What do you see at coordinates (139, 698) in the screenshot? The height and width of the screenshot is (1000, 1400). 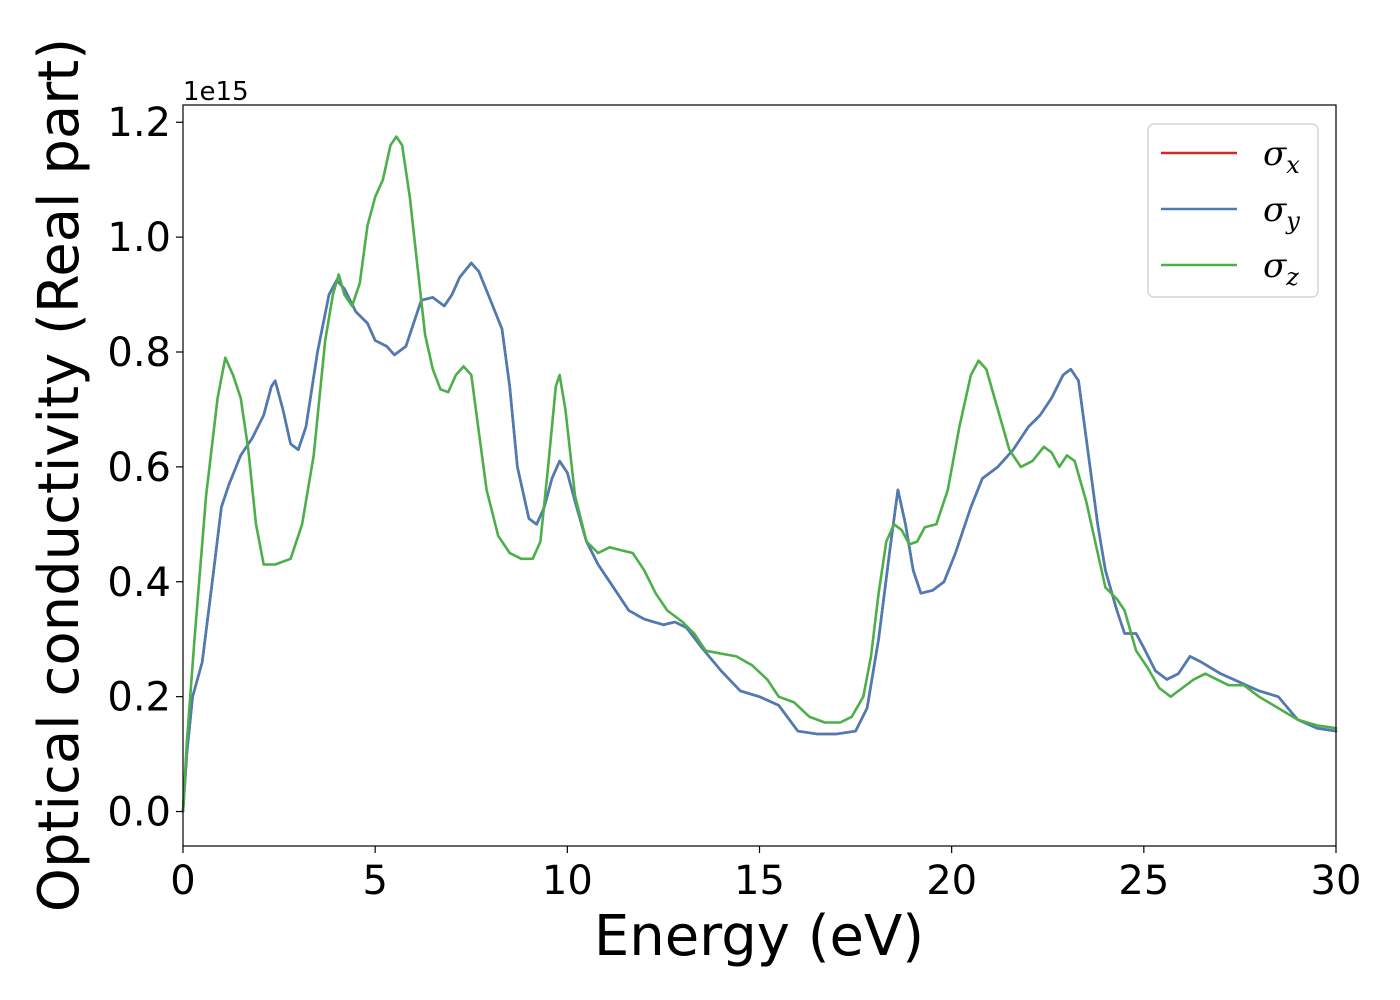 I see `y-tick-label: 0.2` at bounding box center [139, 698].